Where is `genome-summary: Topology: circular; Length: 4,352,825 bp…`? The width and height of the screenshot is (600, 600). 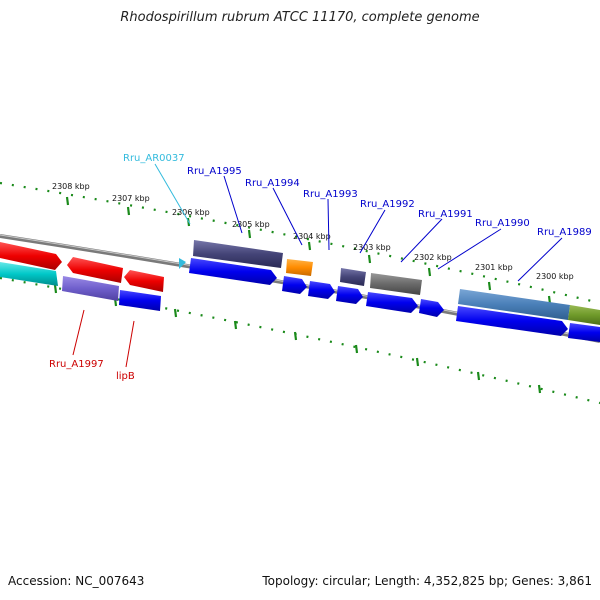
genome-summary: Topology: circular; Length: 4,352,825 bp… is located at coordinates (427, 581).